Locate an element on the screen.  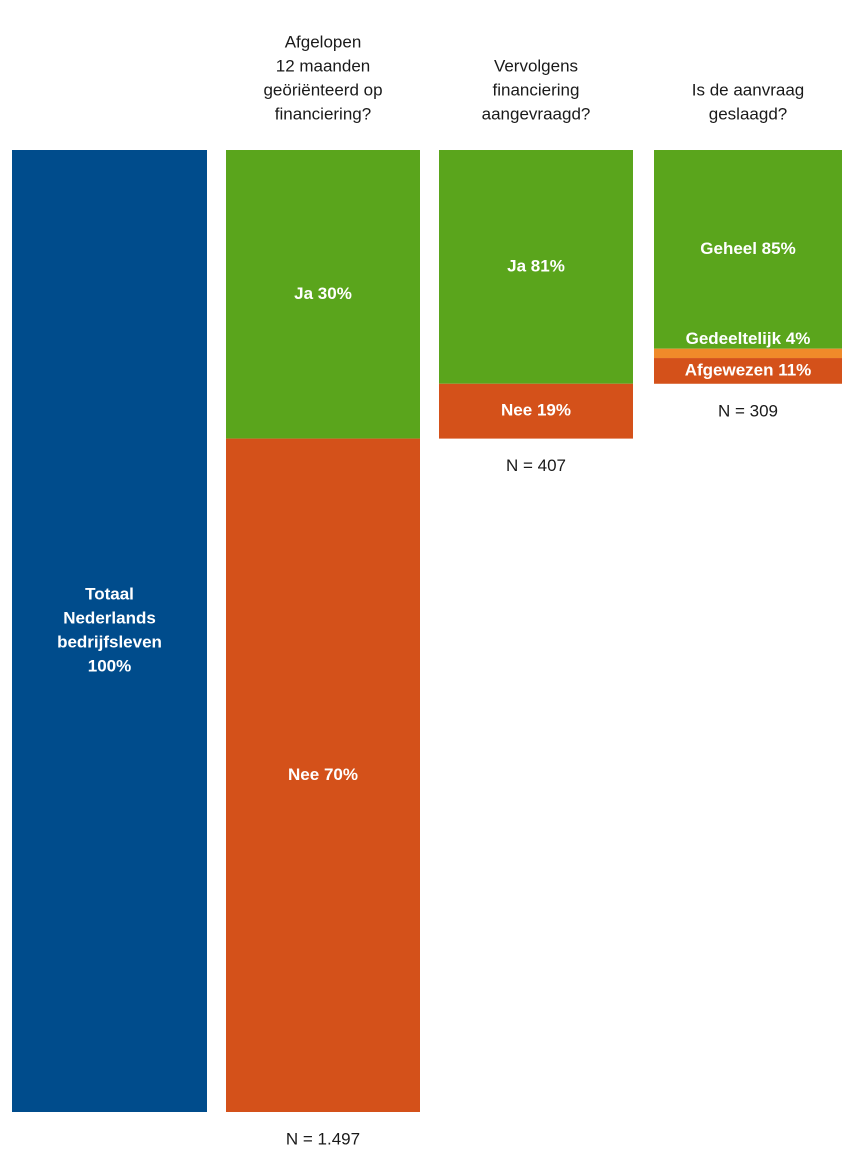
column-title: Vervolgens is located at coordinates (536, 65).